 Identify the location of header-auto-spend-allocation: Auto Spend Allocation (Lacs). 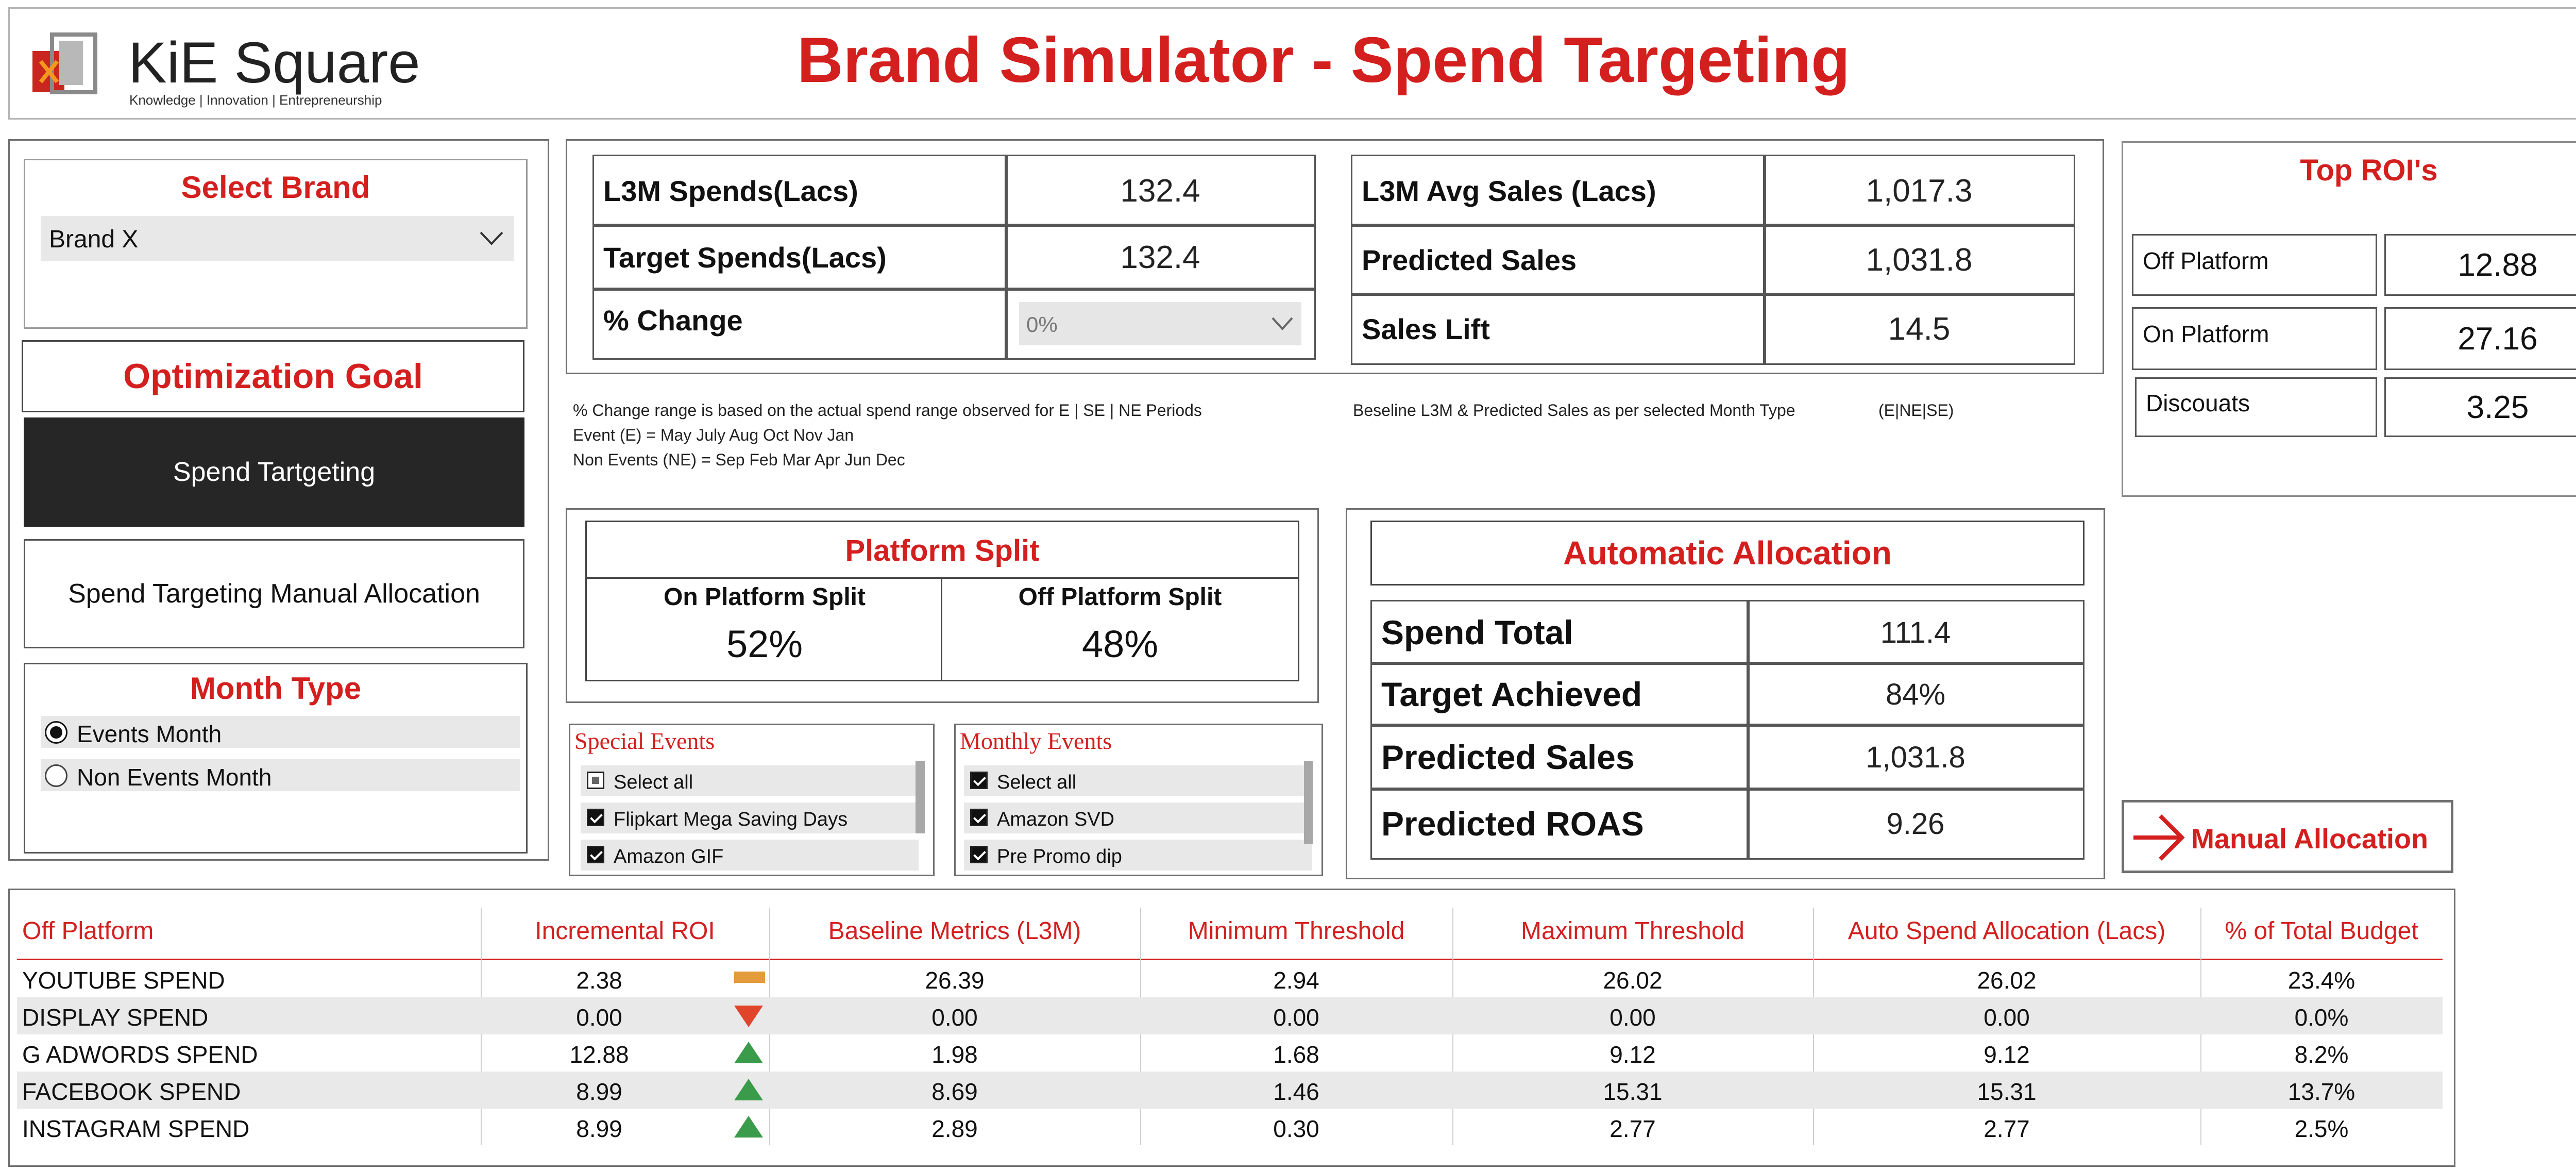
(2007, 931).